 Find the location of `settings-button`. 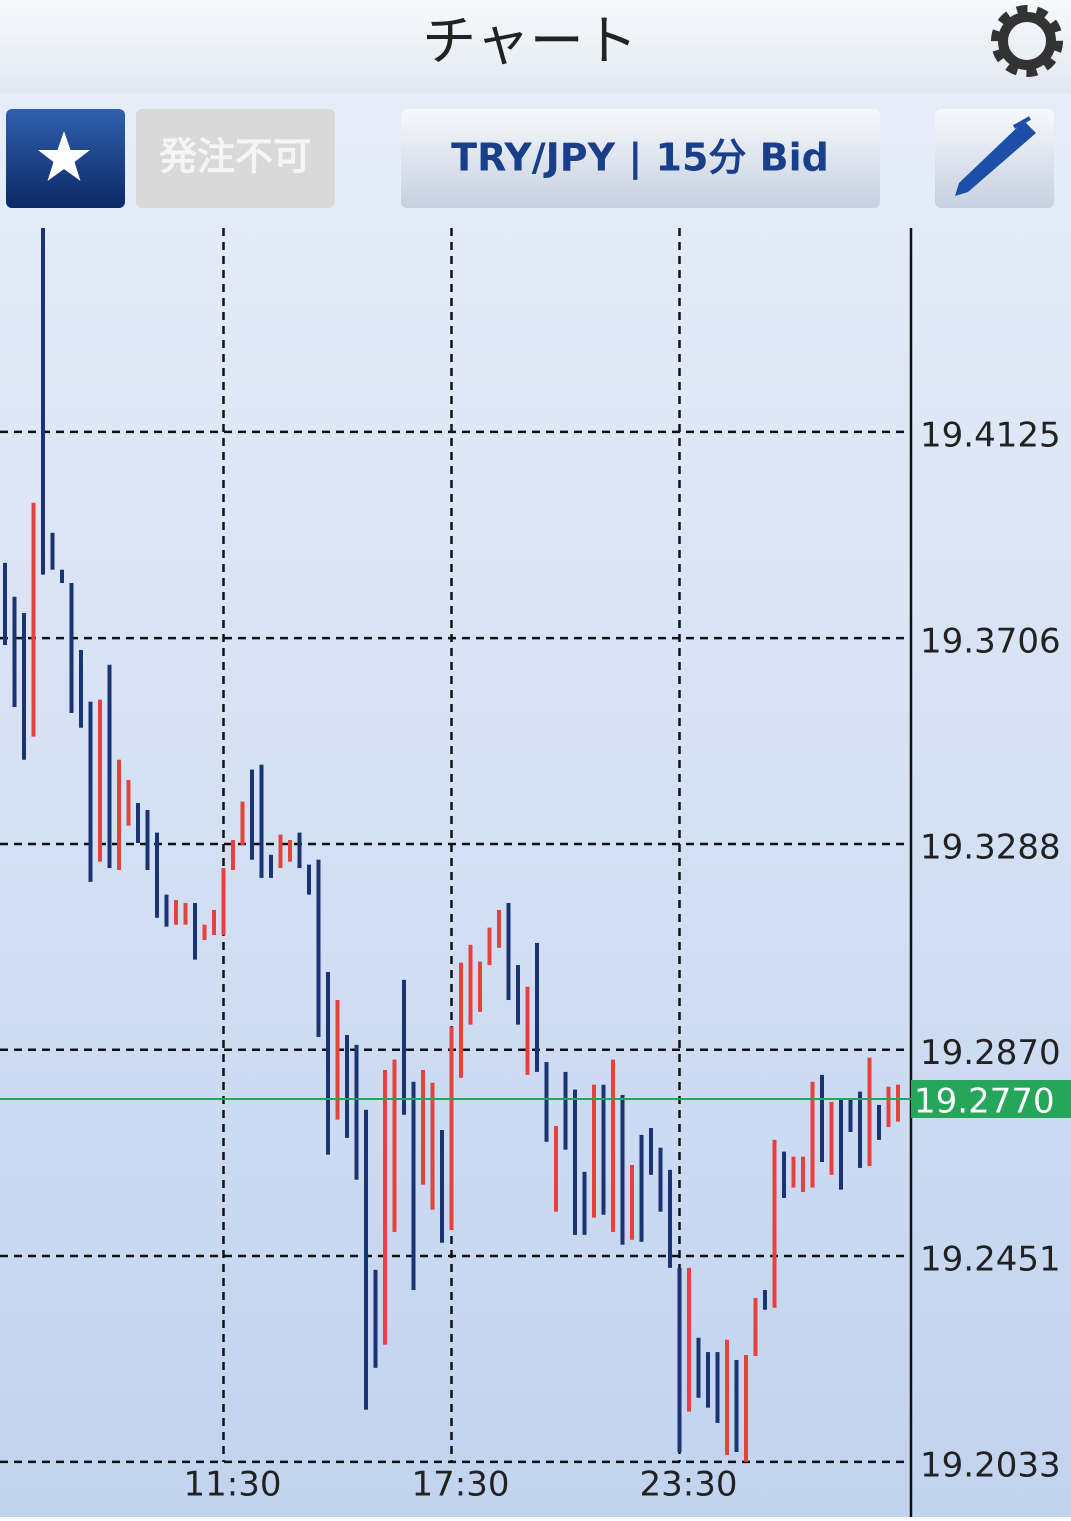

settings-button is located at coordinates (1027, 41).